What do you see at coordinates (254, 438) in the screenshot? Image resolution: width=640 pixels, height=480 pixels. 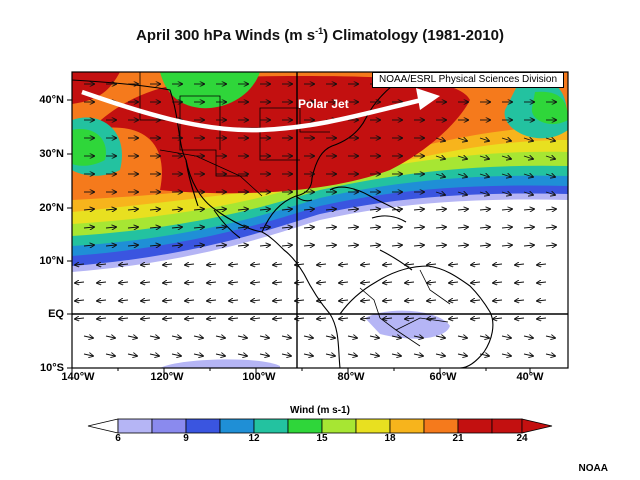 I see `colorbar-tick: 12` at bounding box center [254, 438].